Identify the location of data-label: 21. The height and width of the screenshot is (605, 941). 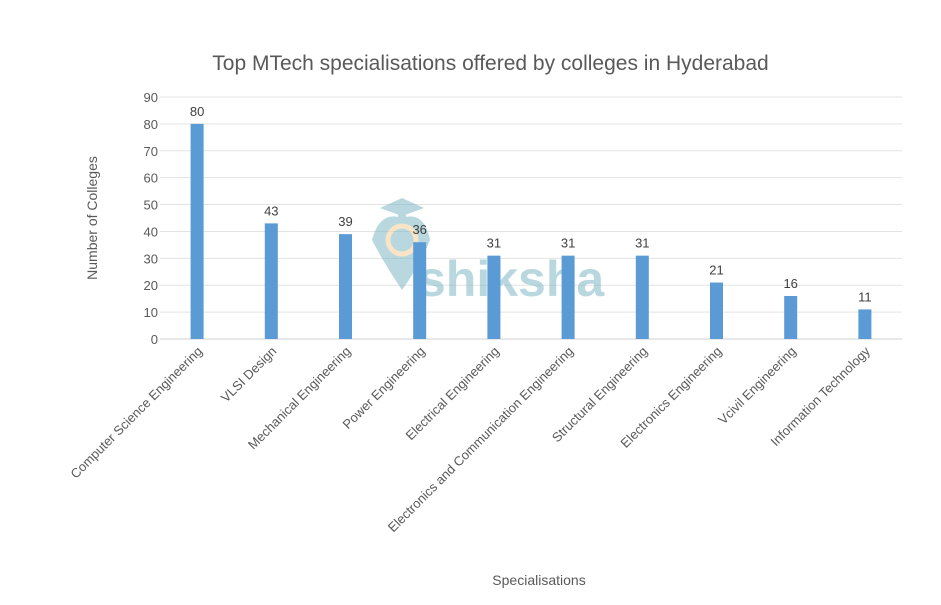
(716, 270).